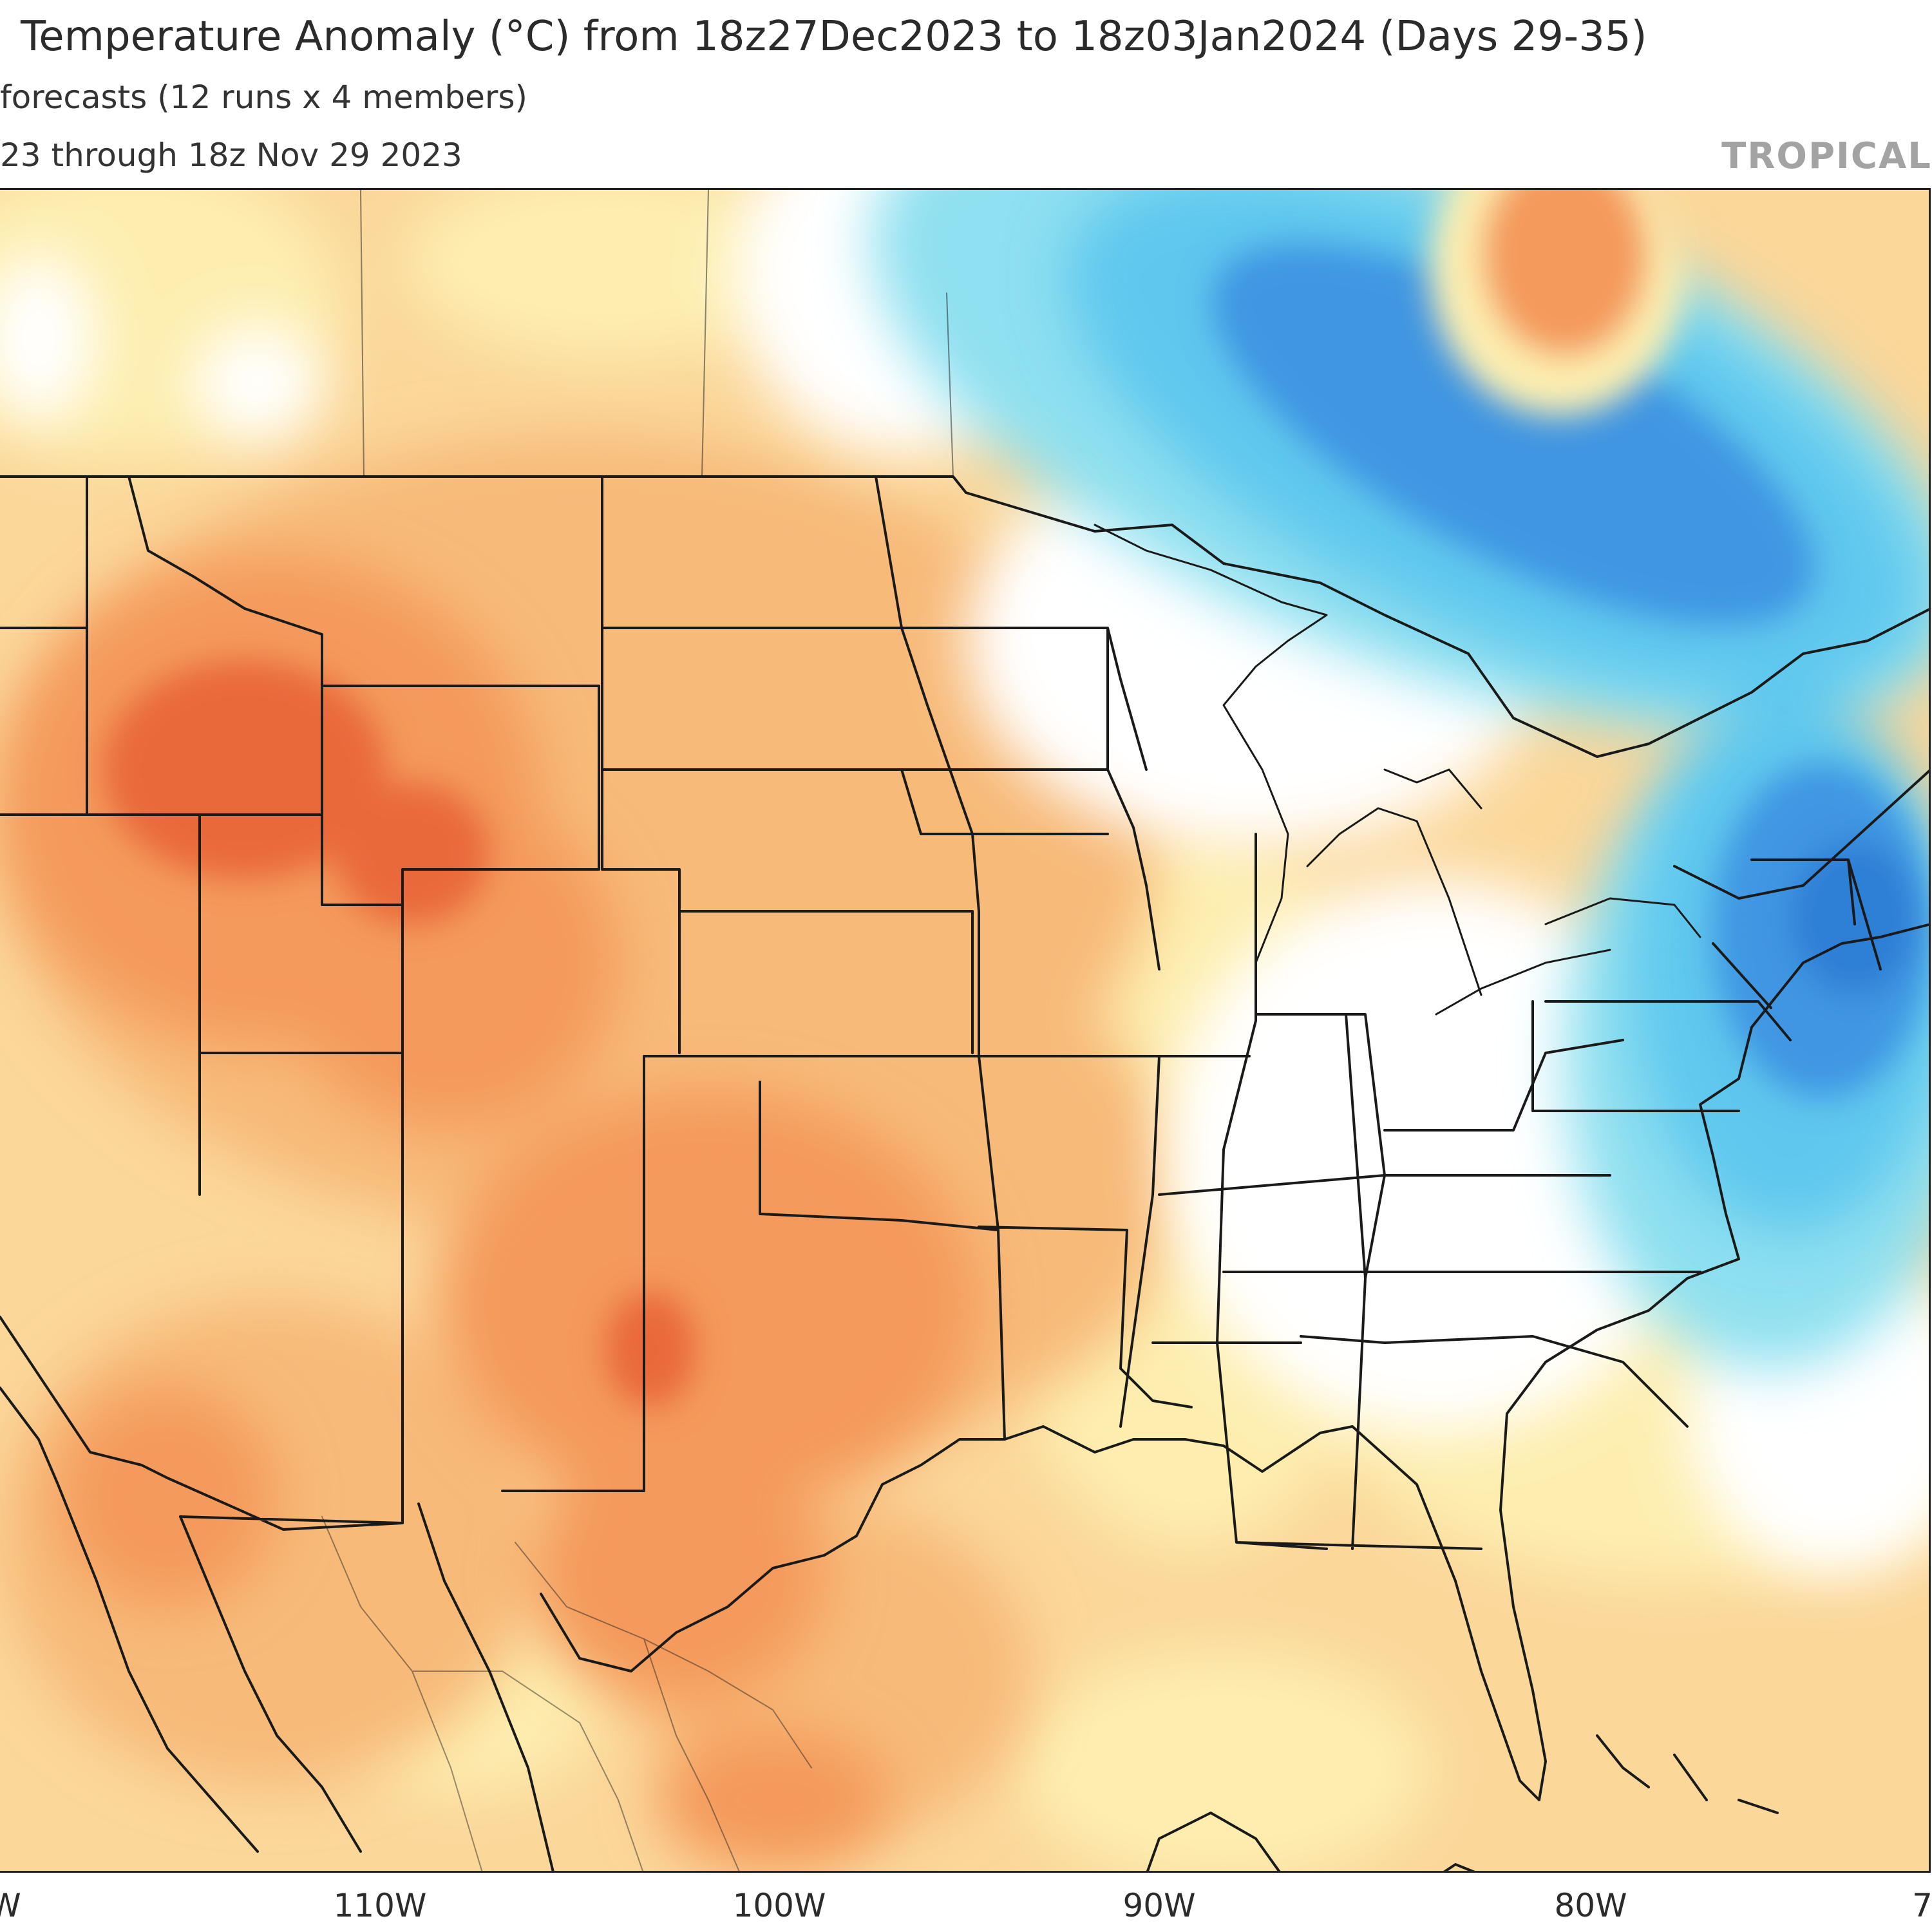 Image resolution: width=1932 pixels, height=1932 pixels. What do you see at coordinates (10, 1905) in the screenshot?
I see `lon-label: W` at bounding box center [10, 1905].